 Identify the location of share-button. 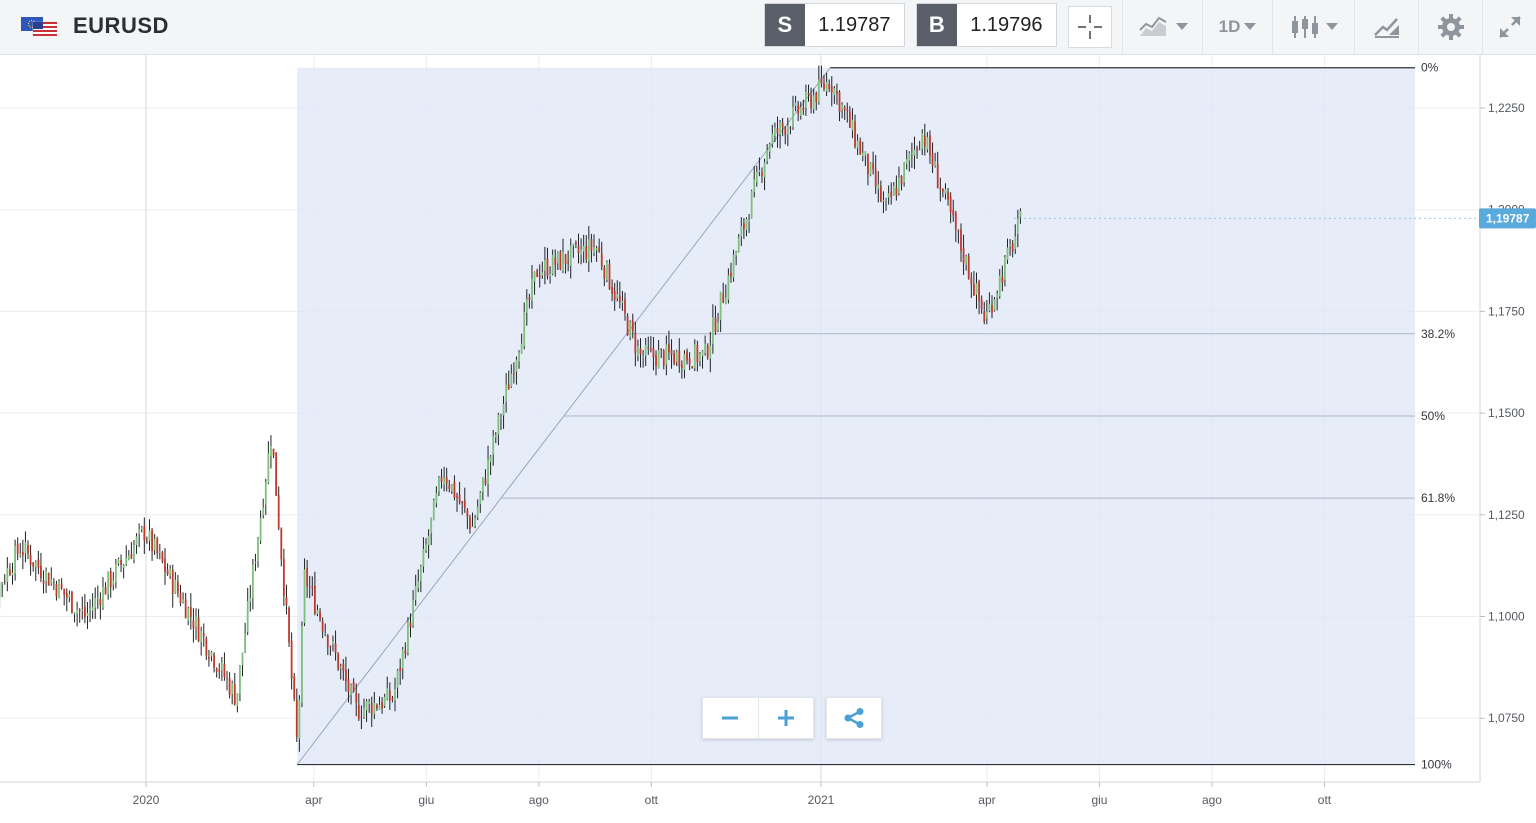
(854, 718).